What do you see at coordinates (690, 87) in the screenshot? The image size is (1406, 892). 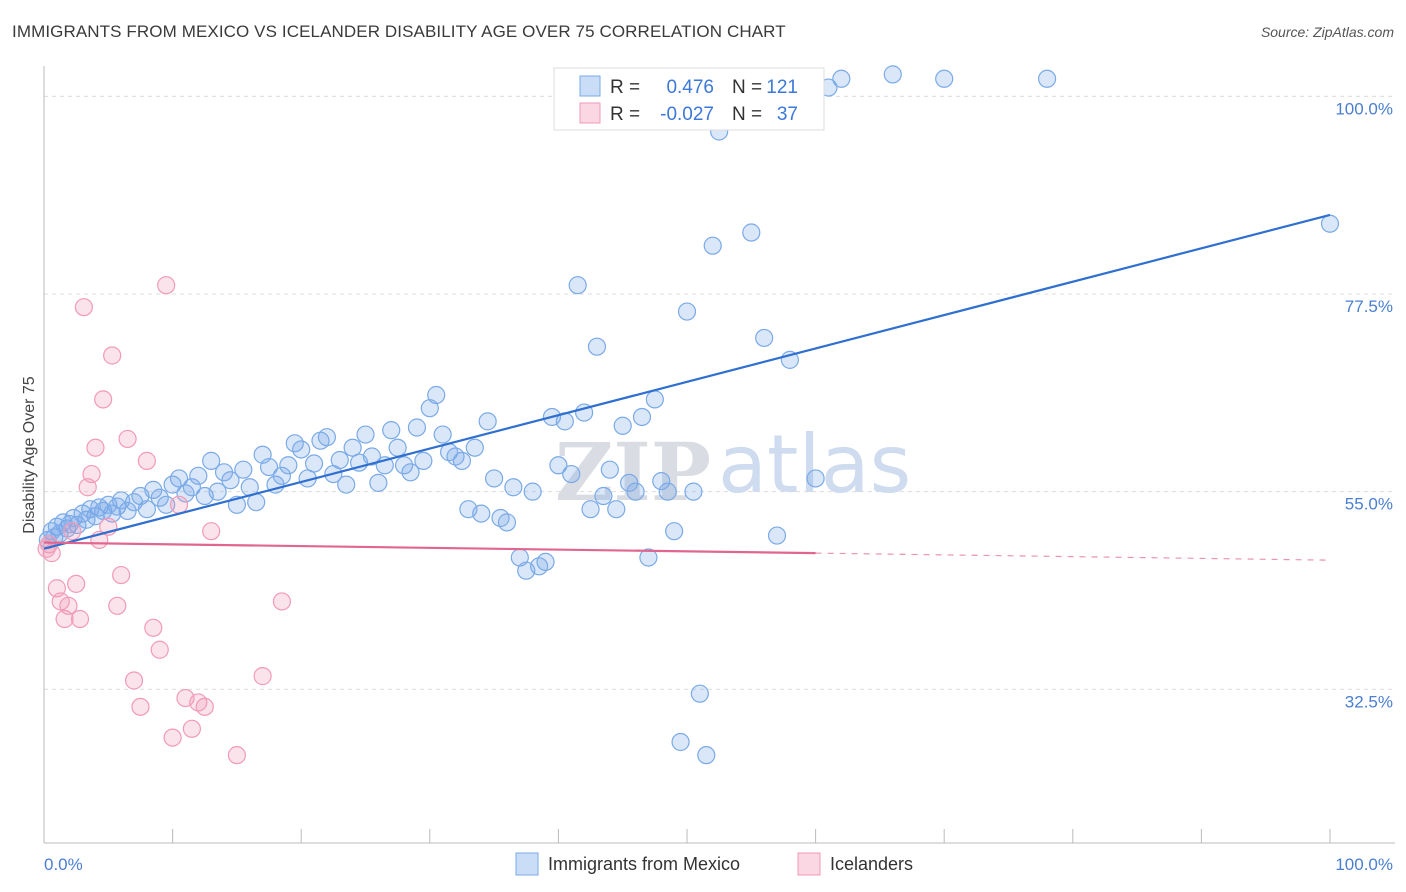 I see `legend-r-value: 0.476` at bounding box center [690, 87].